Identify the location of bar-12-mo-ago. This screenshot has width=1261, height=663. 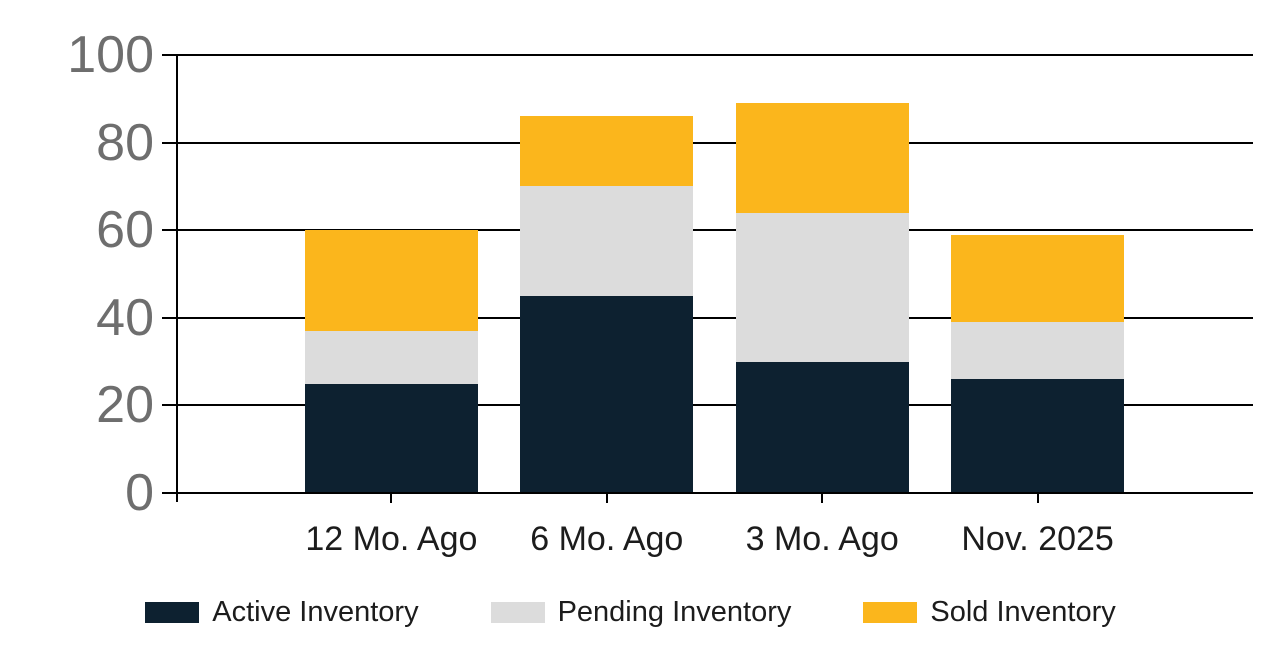
(391, 361).